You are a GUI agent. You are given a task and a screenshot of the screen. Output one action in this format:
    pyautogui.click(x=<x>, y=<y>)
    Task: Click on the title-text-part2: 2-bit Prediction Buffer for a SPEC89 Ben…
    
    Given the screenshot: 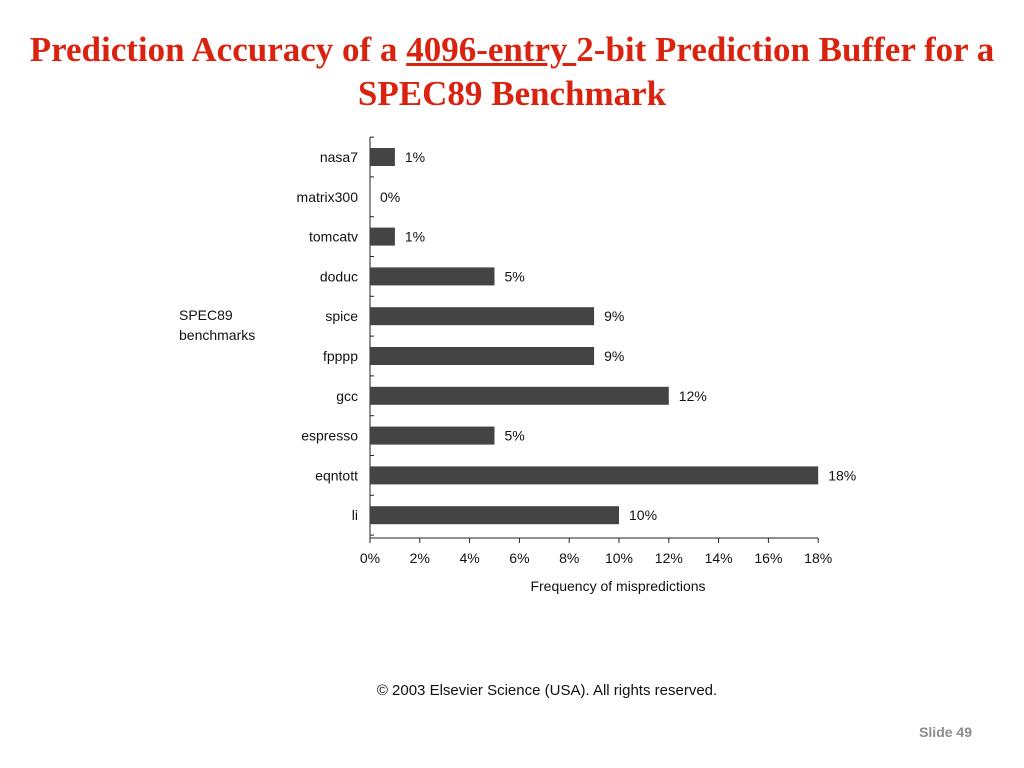 What is the action you would take?
    pyautogui.click(x=676, y=71)
    